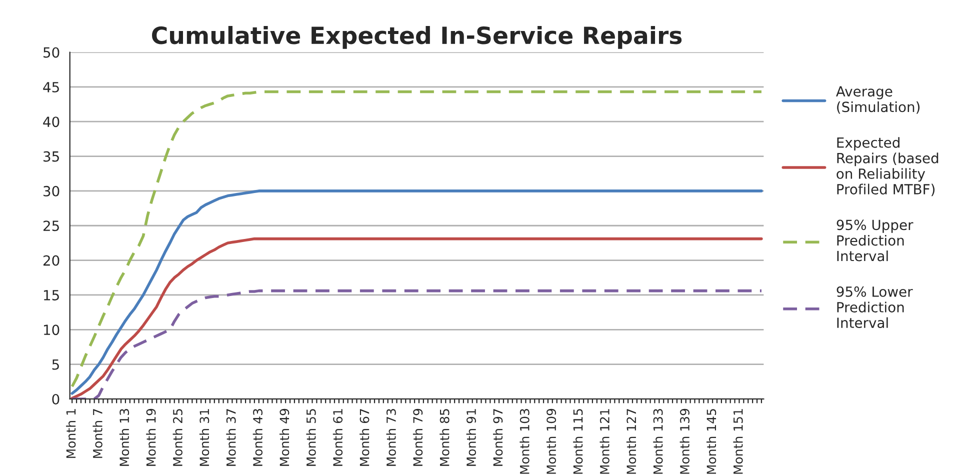 The height and width of the screenshot is (475, 957). I want to click on x-tick-label: Month 67, so click(365, 437).